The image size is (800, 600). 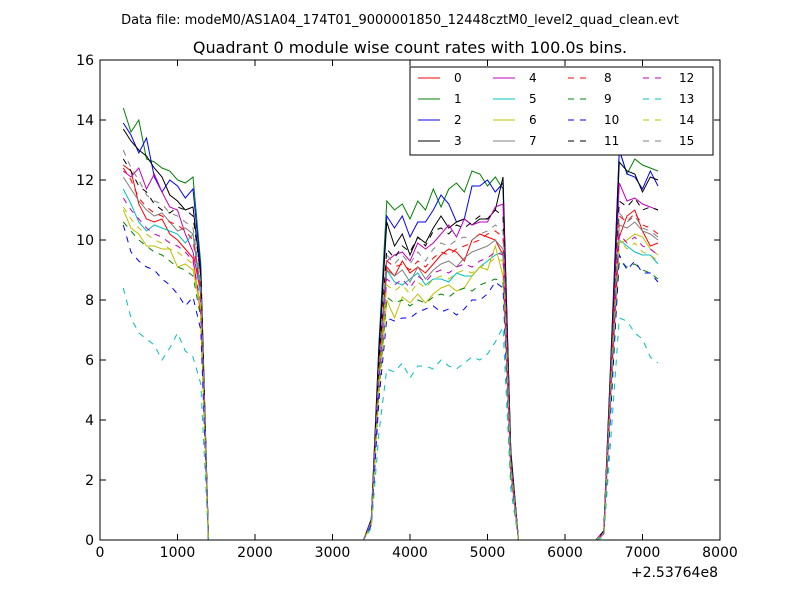 What do you see at coordinates (561, 111) in the screenshot?
I see `legend-frame` at bounding box center [561, 111].